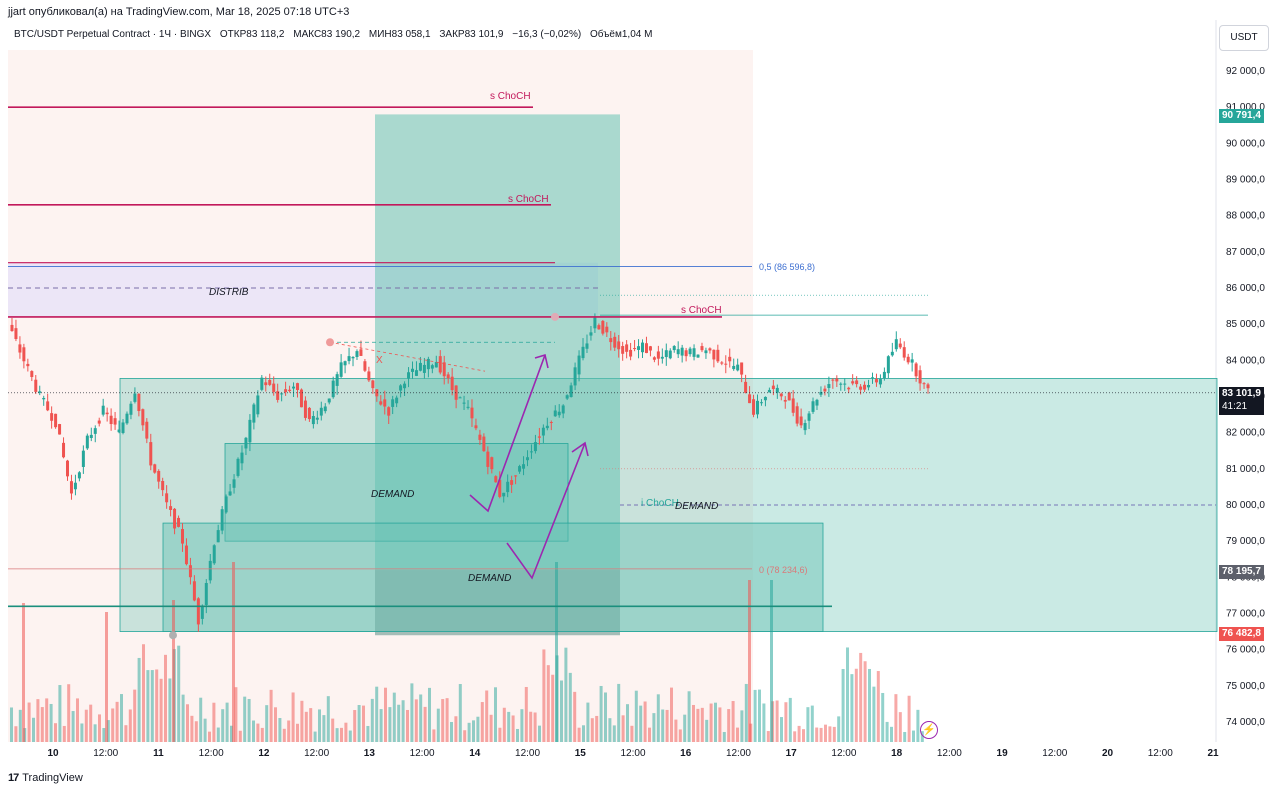 The image size is (1280, 794). What do you see at coordinates (45, 778) in the screenshot?
I see `tradingview-brand: 17 TradingView` at bounding box center [45, 778].